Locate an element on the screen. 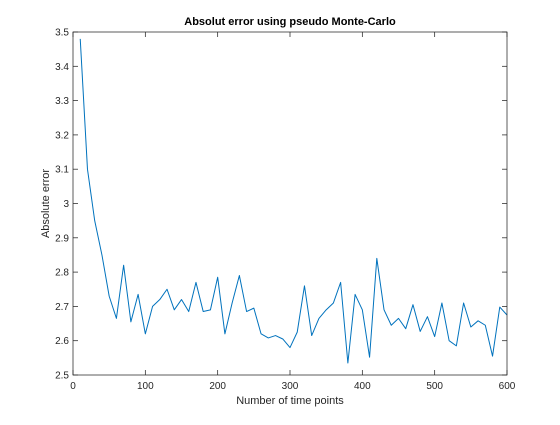 Image resolution: width=560 pixels, height=425 pixels. x-tick-label: 400 is located at coordinates (362, 386).